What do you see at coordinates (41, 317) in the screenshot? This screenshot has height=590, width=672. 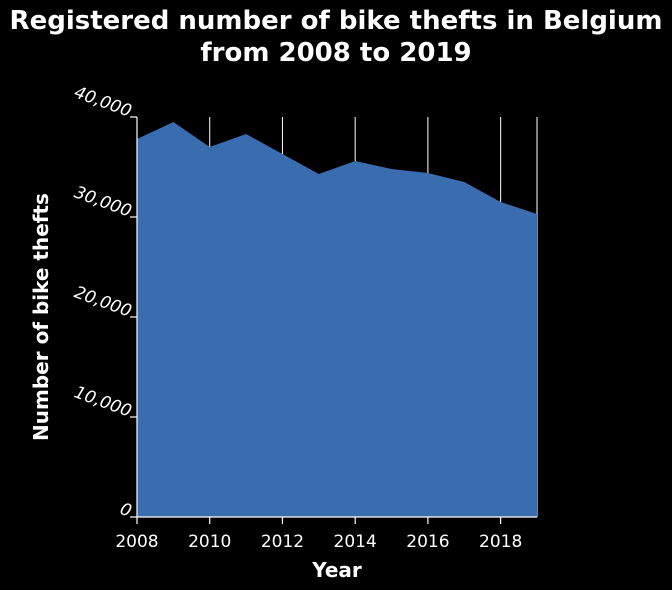 I see `y-axis-label: Number of bike thefts` at bounding box center [41, 317].